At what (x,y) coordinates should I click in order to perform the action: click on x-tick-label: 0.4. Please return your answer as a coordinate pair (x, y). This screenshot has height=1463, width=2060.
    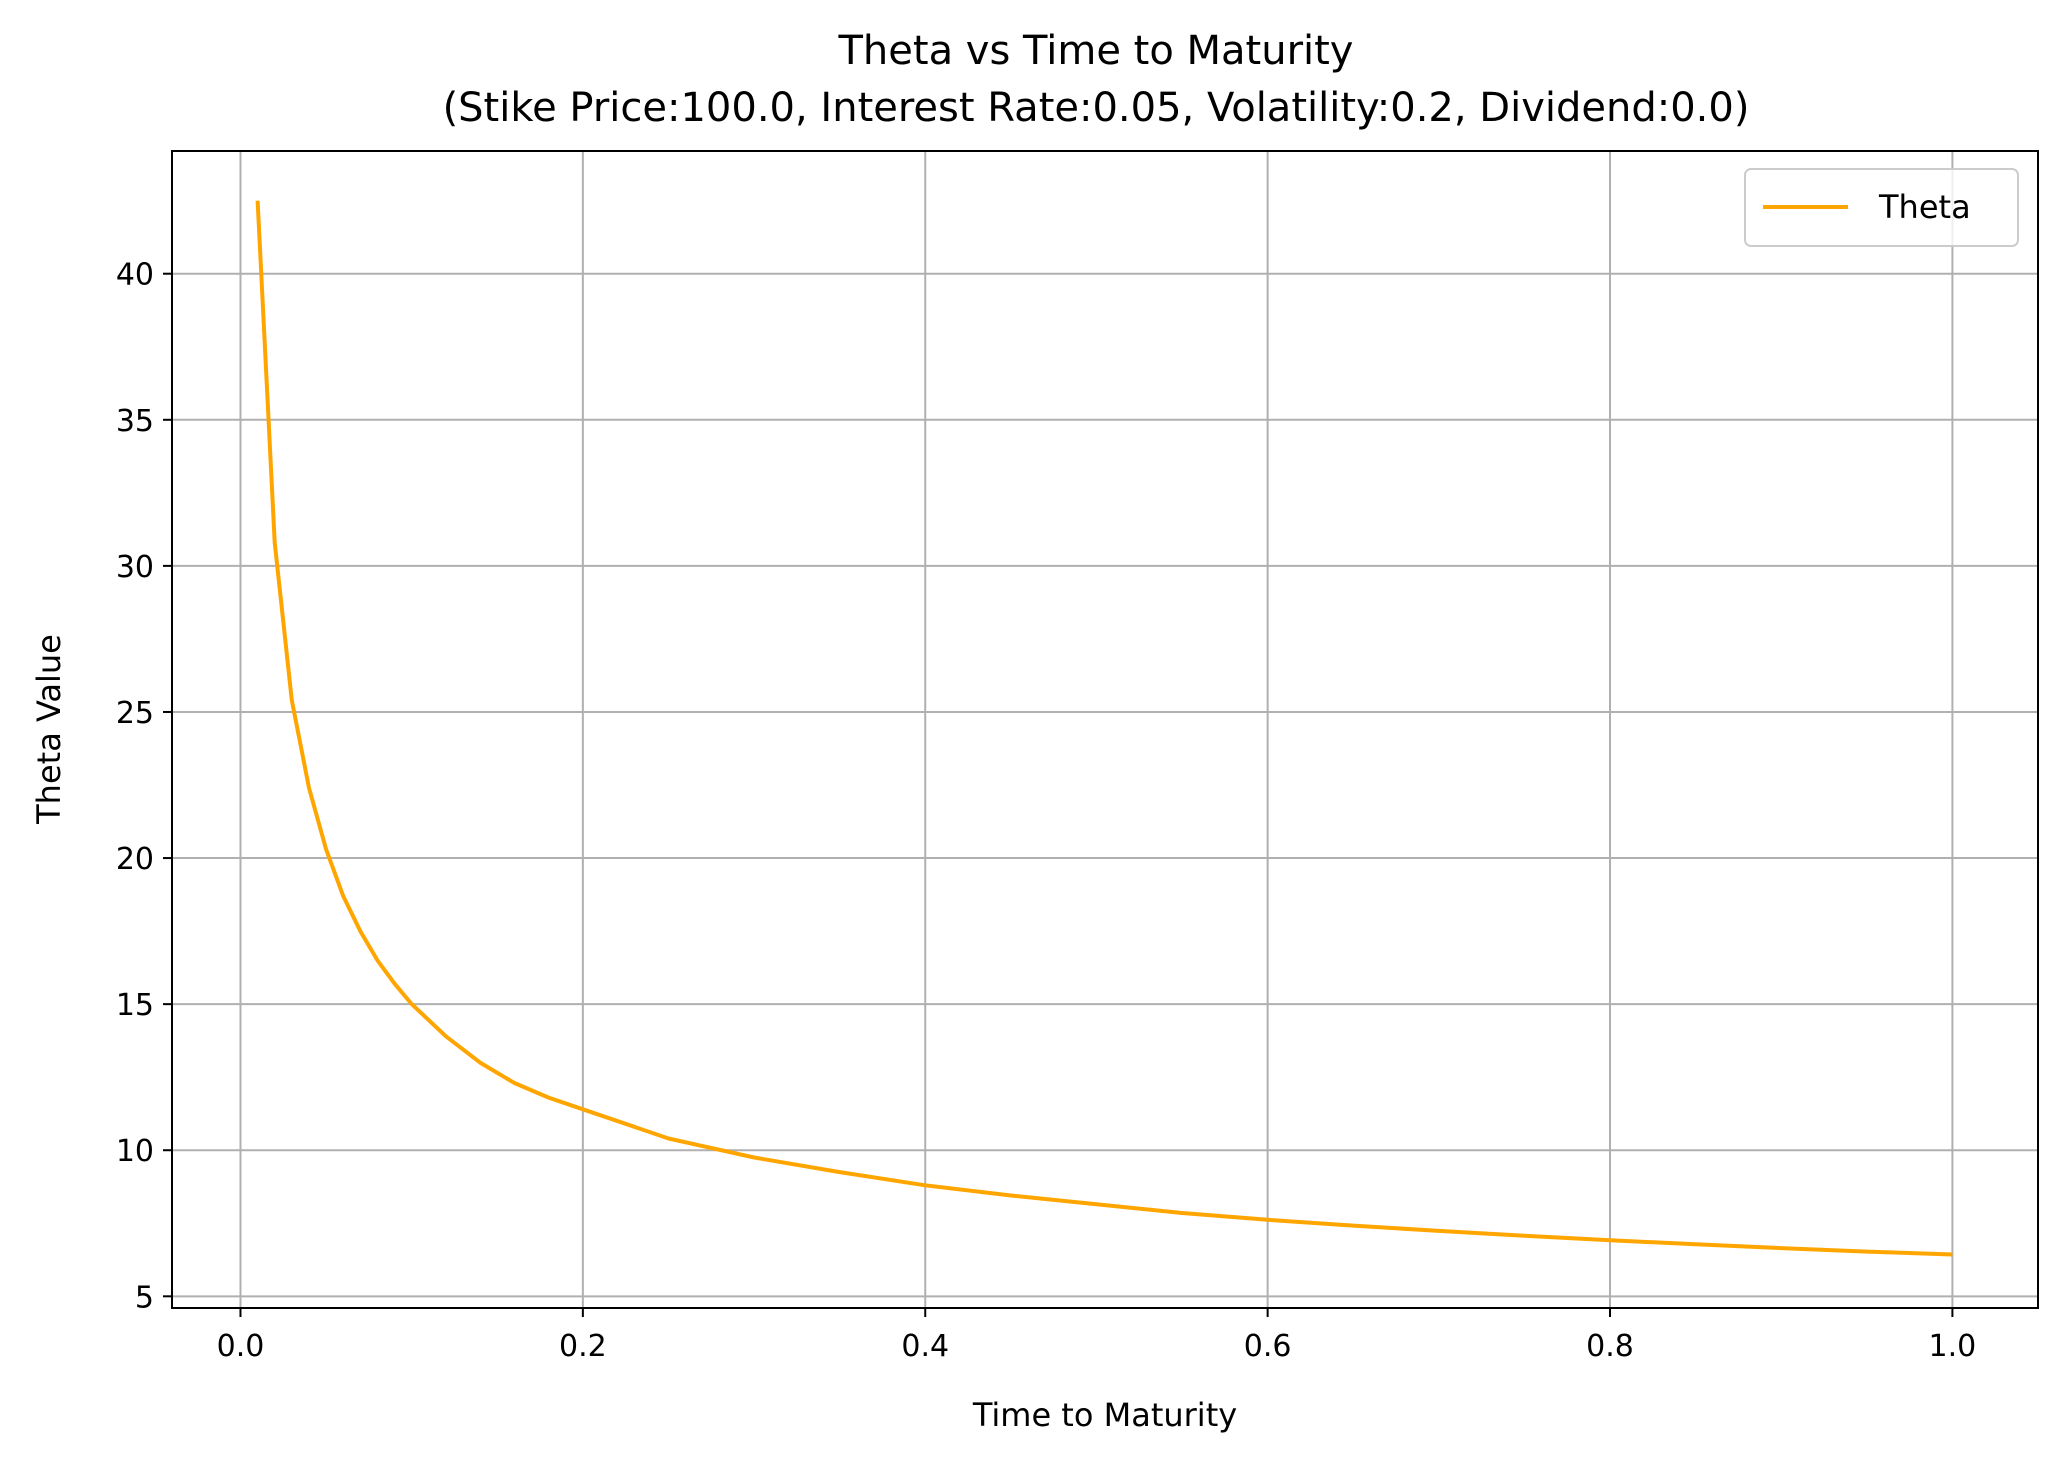
    Looking at the image, I should click on (925, 1346).